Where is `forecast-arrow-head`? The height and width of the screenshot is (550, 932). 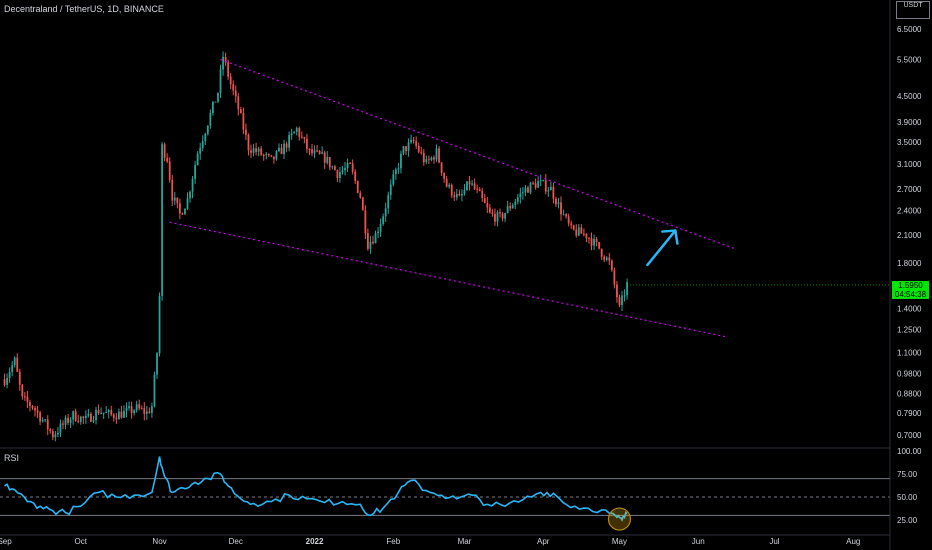 forecast-arrow-head is located at coordinates (670, 237).